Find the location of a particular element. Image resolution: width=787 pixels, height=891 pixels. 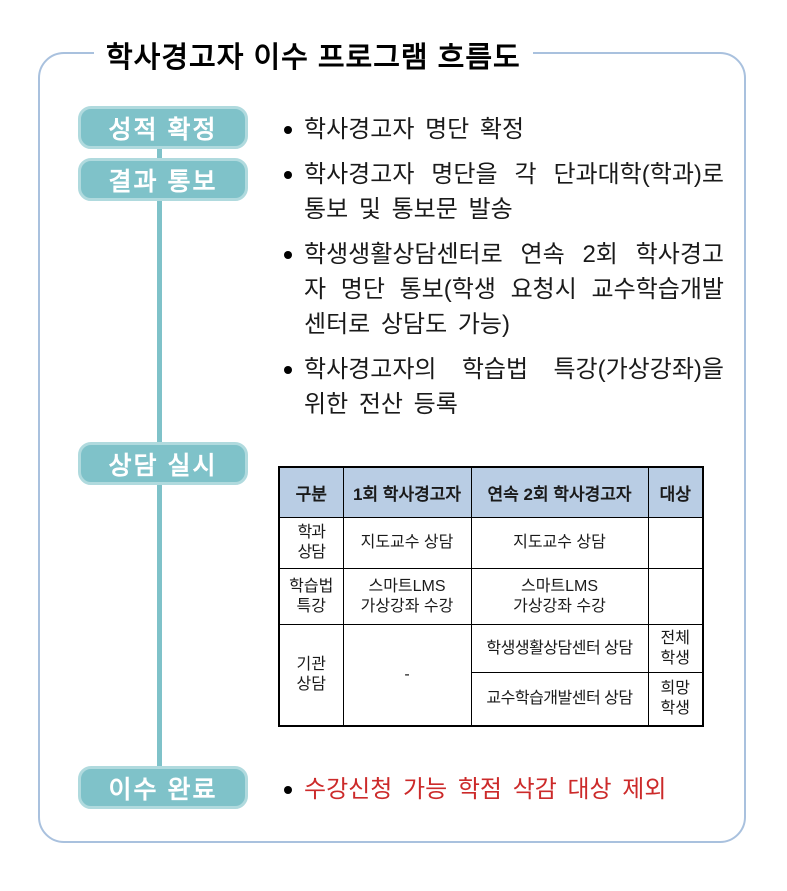

cell-target: 희망 학생 is located at coordinates (675, 699).